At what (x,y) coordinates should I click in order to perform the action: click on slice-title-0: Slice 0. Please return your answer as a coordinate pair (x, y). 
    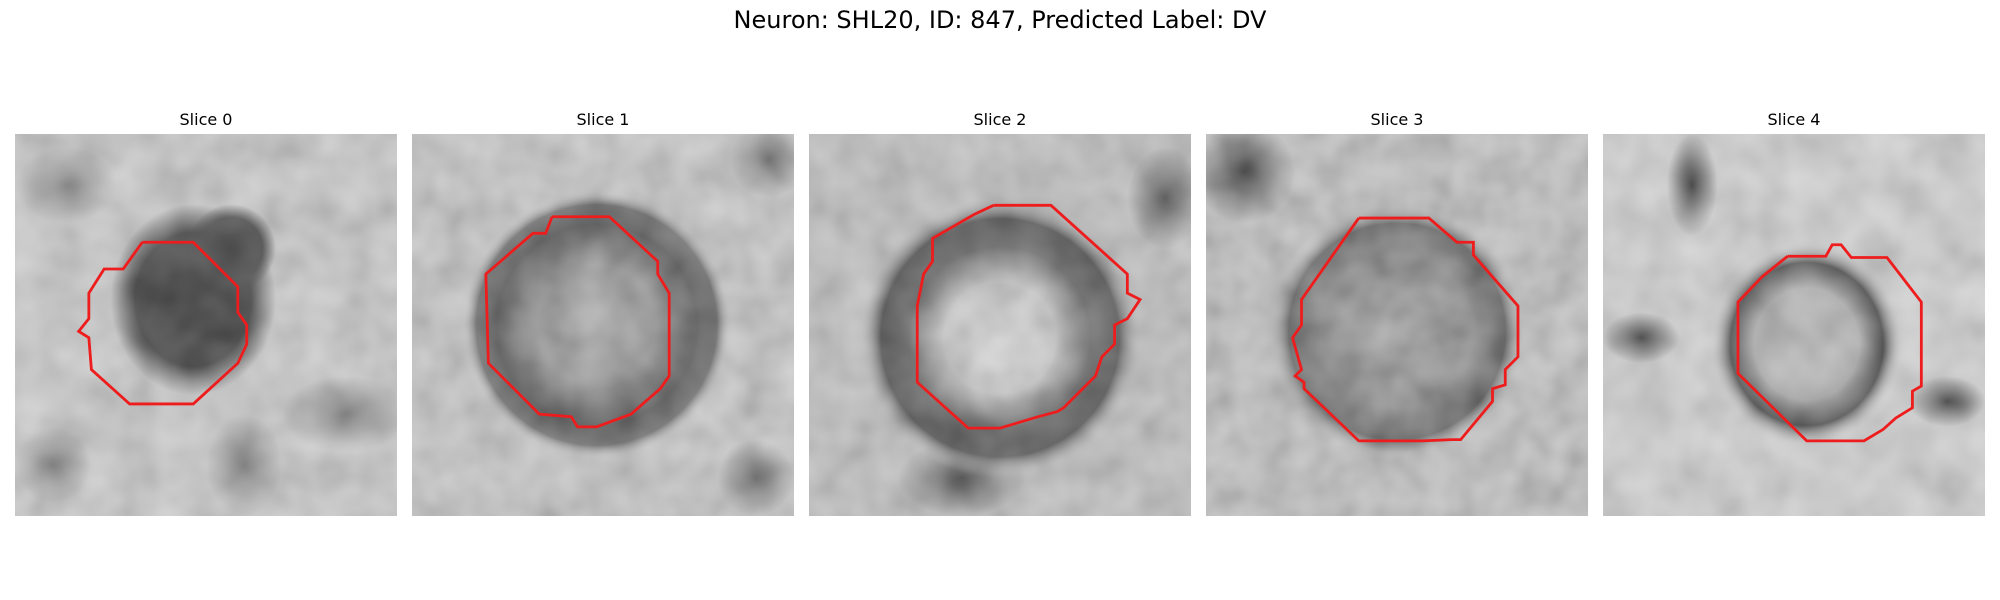
    Looking at the image, I should click on (206, 119).